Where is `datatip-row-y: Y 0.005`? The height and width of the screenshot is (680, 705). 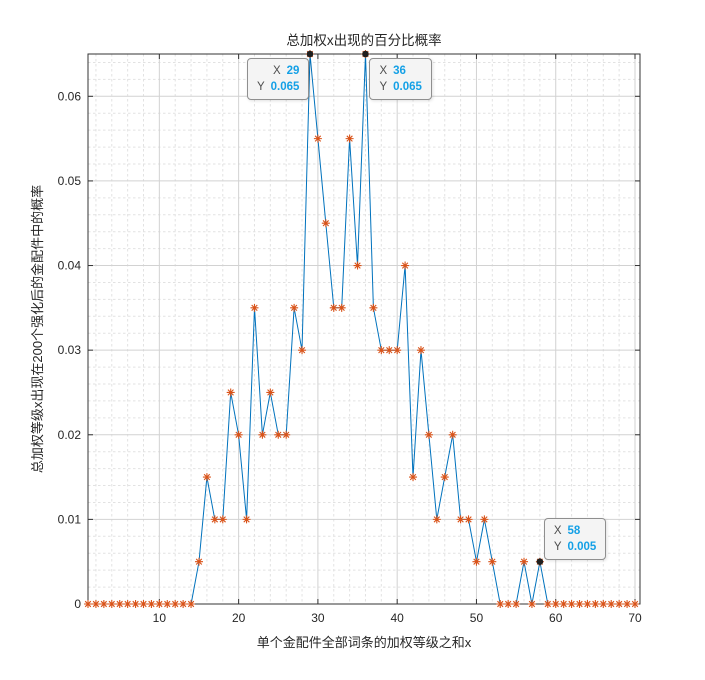
datatip-row-y: Y 0.005 is located at coordinates (575, 547).